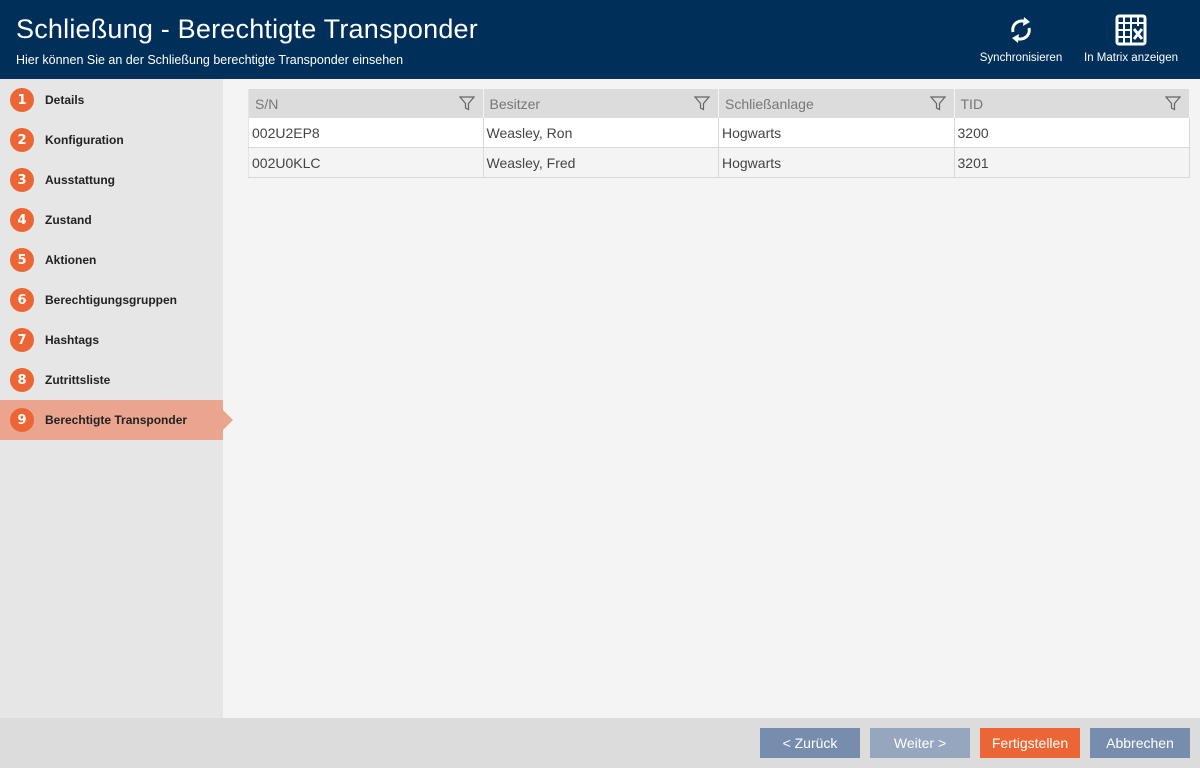 The width and height of the screenshot is (1200, 768). Describe the element at coordinates (22, 300) in the screenshot. I see `step-number: 6` at that location.